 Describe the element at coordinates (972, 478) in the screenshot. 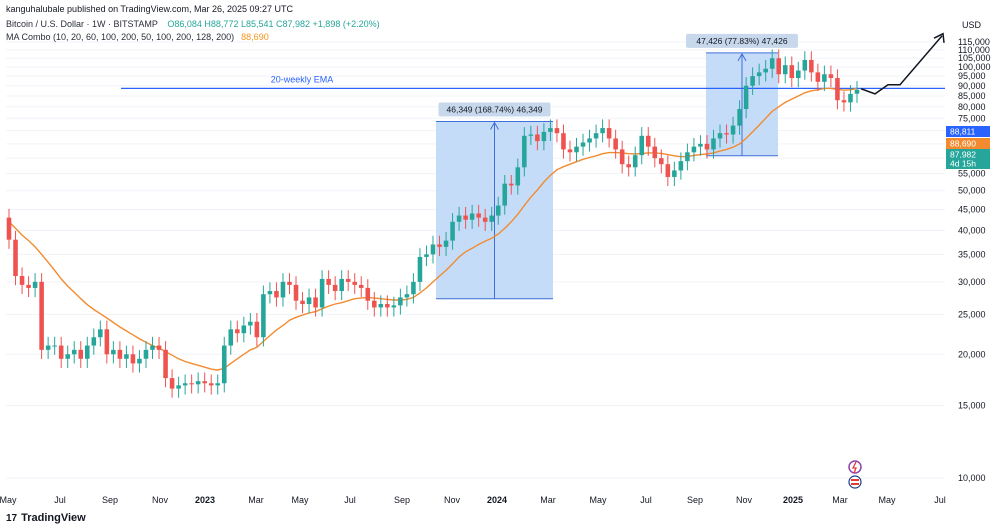

I see `y-tick-label: 10,000` at that location.